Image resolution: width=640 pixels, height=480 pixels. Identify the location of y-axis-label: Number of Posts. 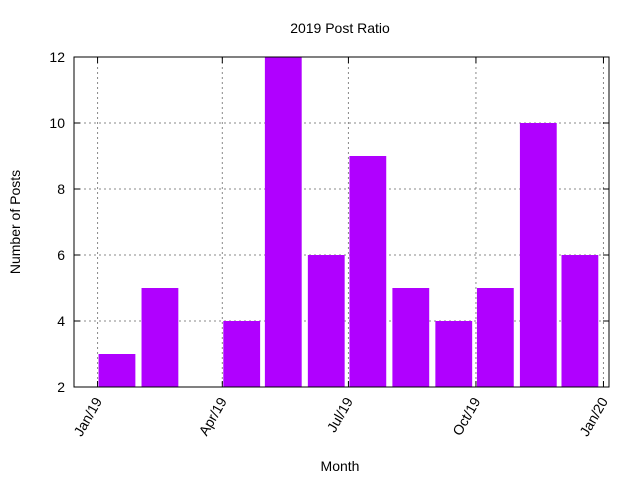
(15, 222).